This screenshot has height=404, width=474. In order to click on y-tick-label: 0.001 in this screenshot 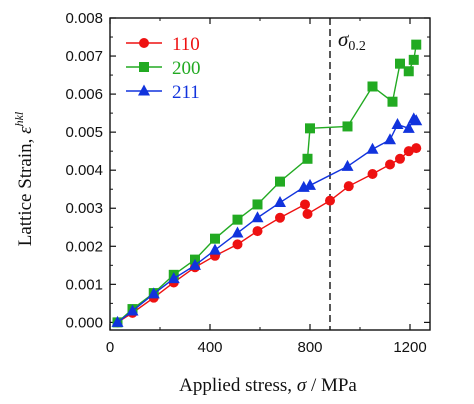, I will do `click(84, 284)`.